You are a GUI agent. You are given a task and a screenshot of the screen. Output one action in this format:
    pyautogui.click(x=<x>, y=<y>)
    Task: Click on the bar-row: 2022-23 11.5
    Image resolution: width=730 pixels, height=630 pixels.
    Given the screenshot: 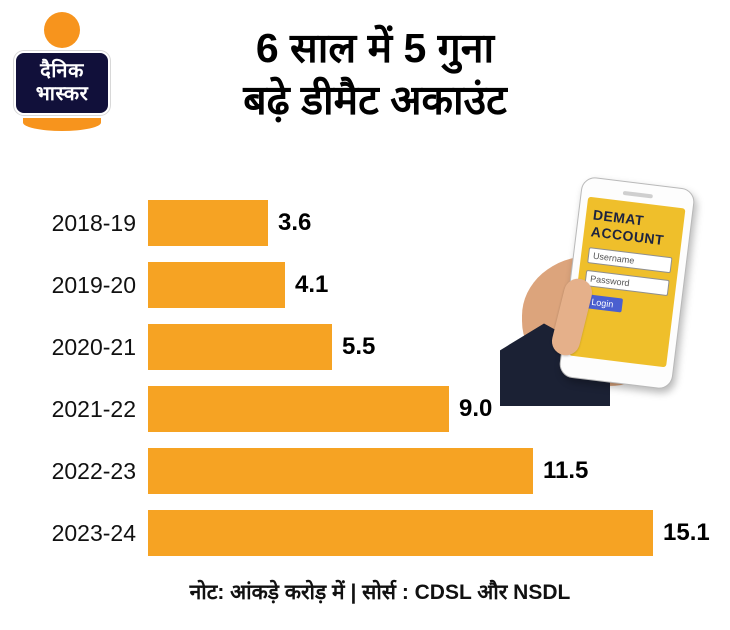 What is the action you would take?
    pyautogui.click(x=365, y=471)
    